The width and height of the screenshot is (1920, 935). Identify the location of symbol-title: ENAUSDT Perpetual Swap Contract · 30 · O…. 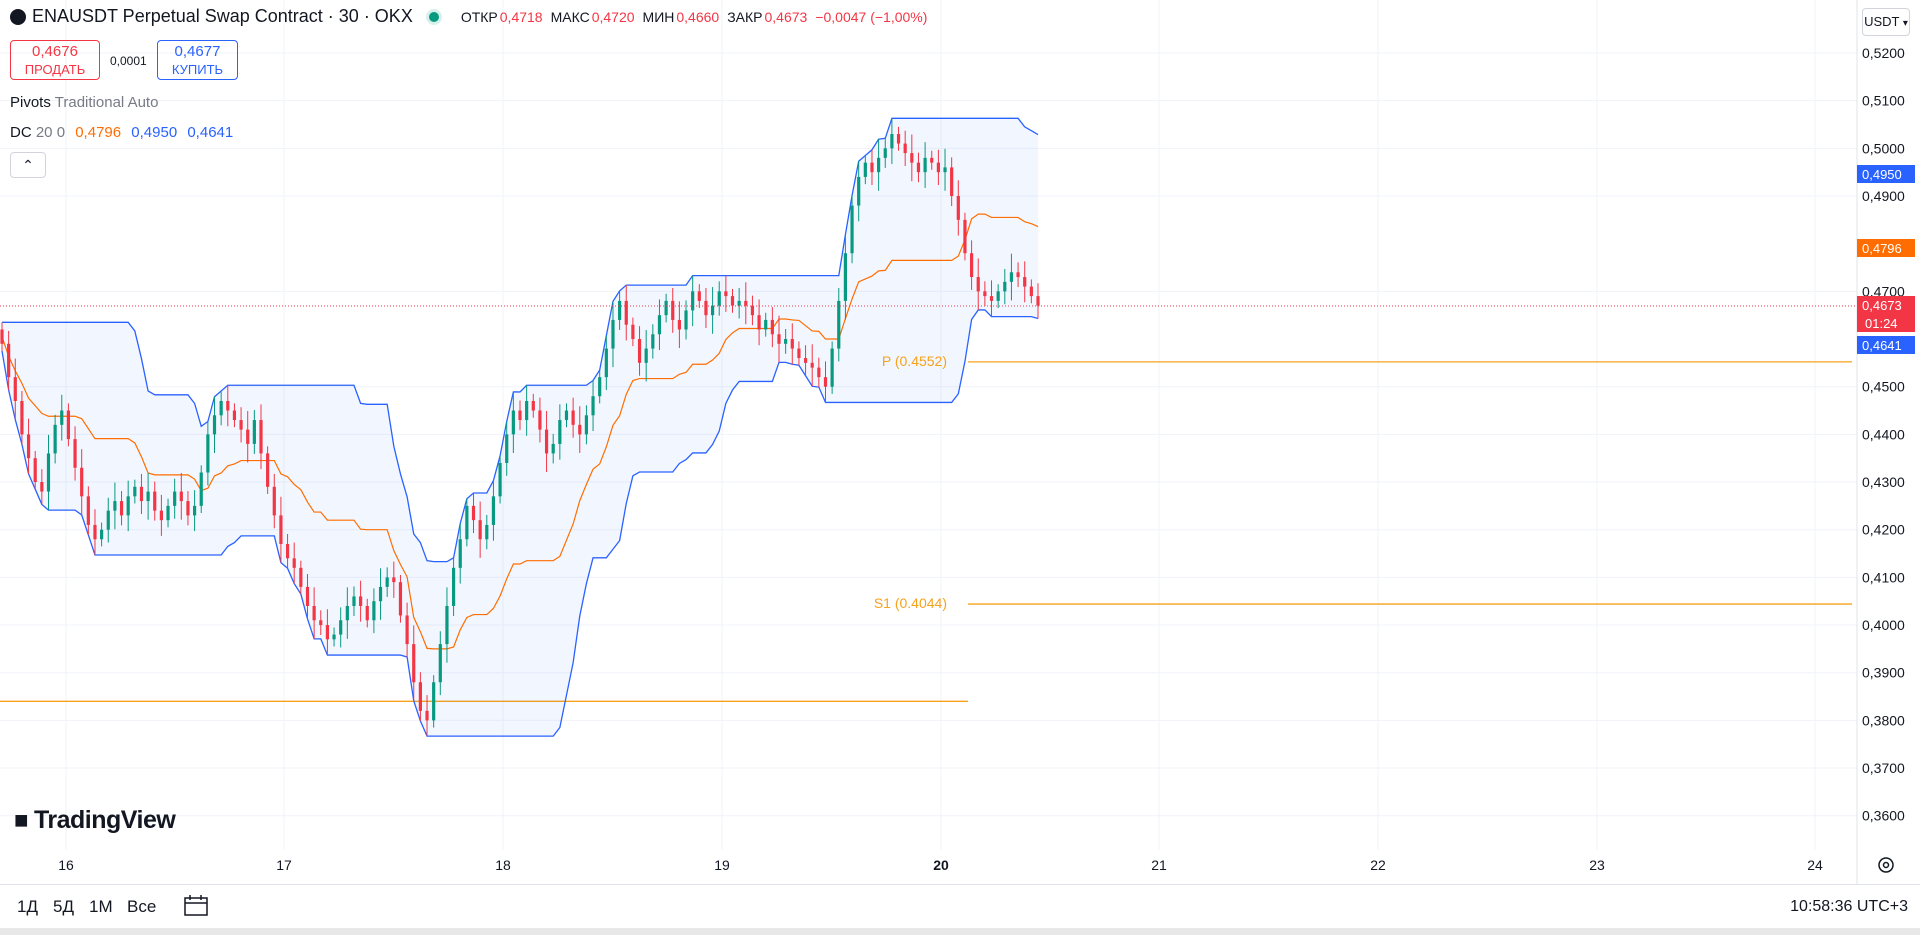
(222, 16).